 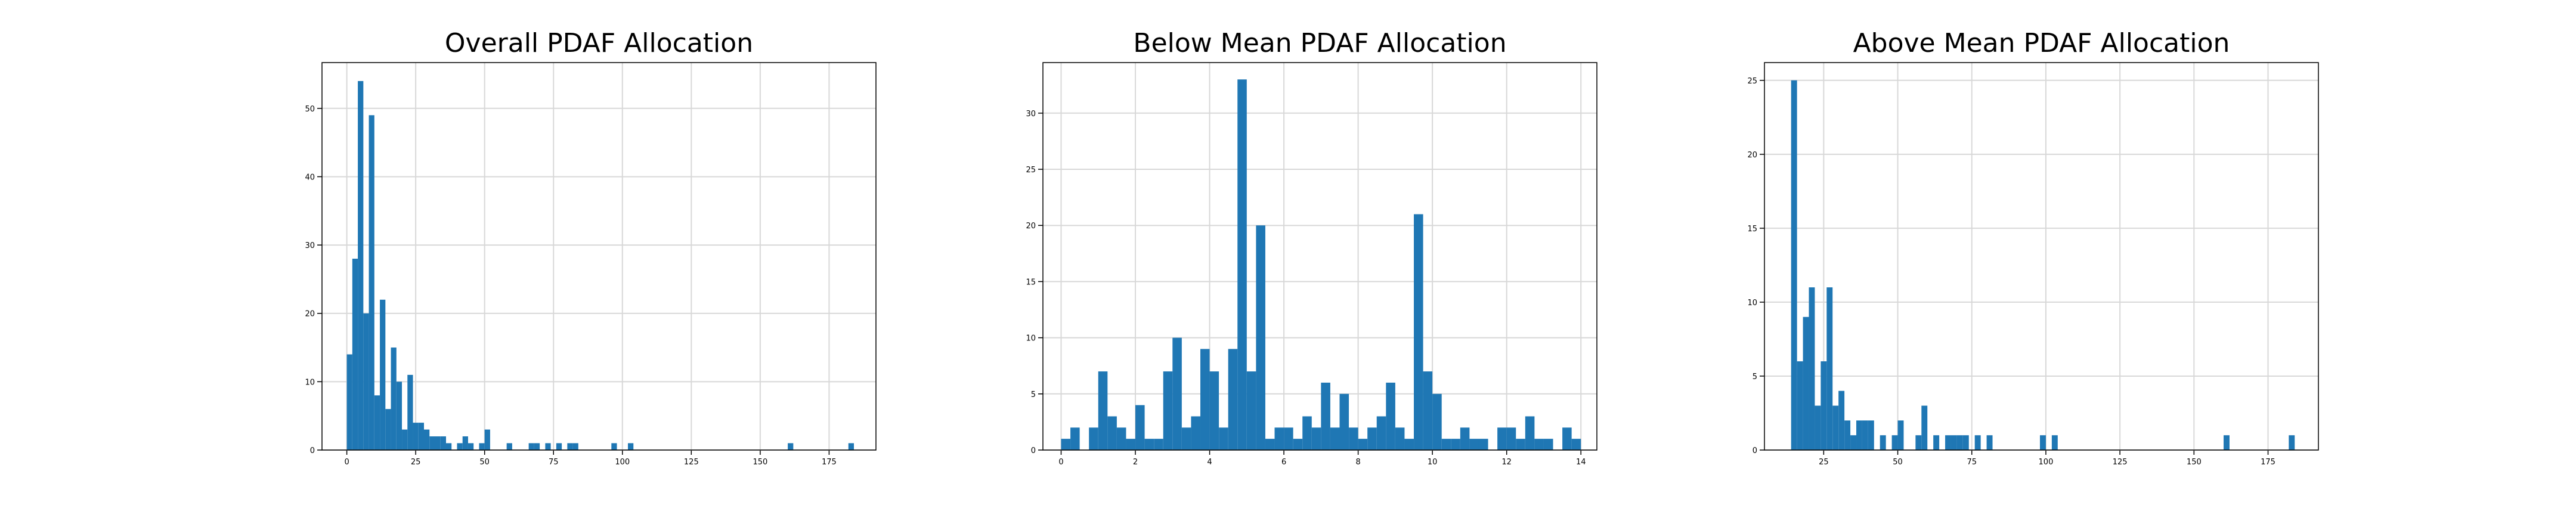 What do you see at coordinates (1507, 462) in the screenshot?
I see `x-tick-label: 12` at bounding box center [1507, 462].